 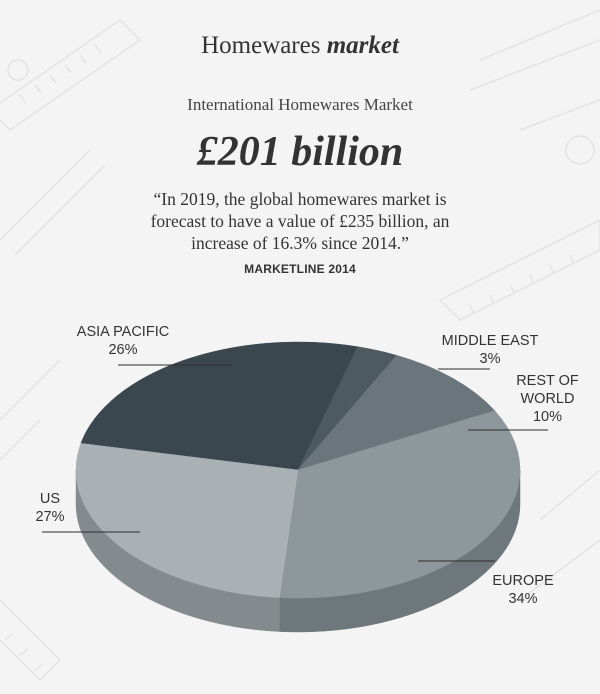 I want to click on market-value: £201 billion, so click(x=300, y=152).